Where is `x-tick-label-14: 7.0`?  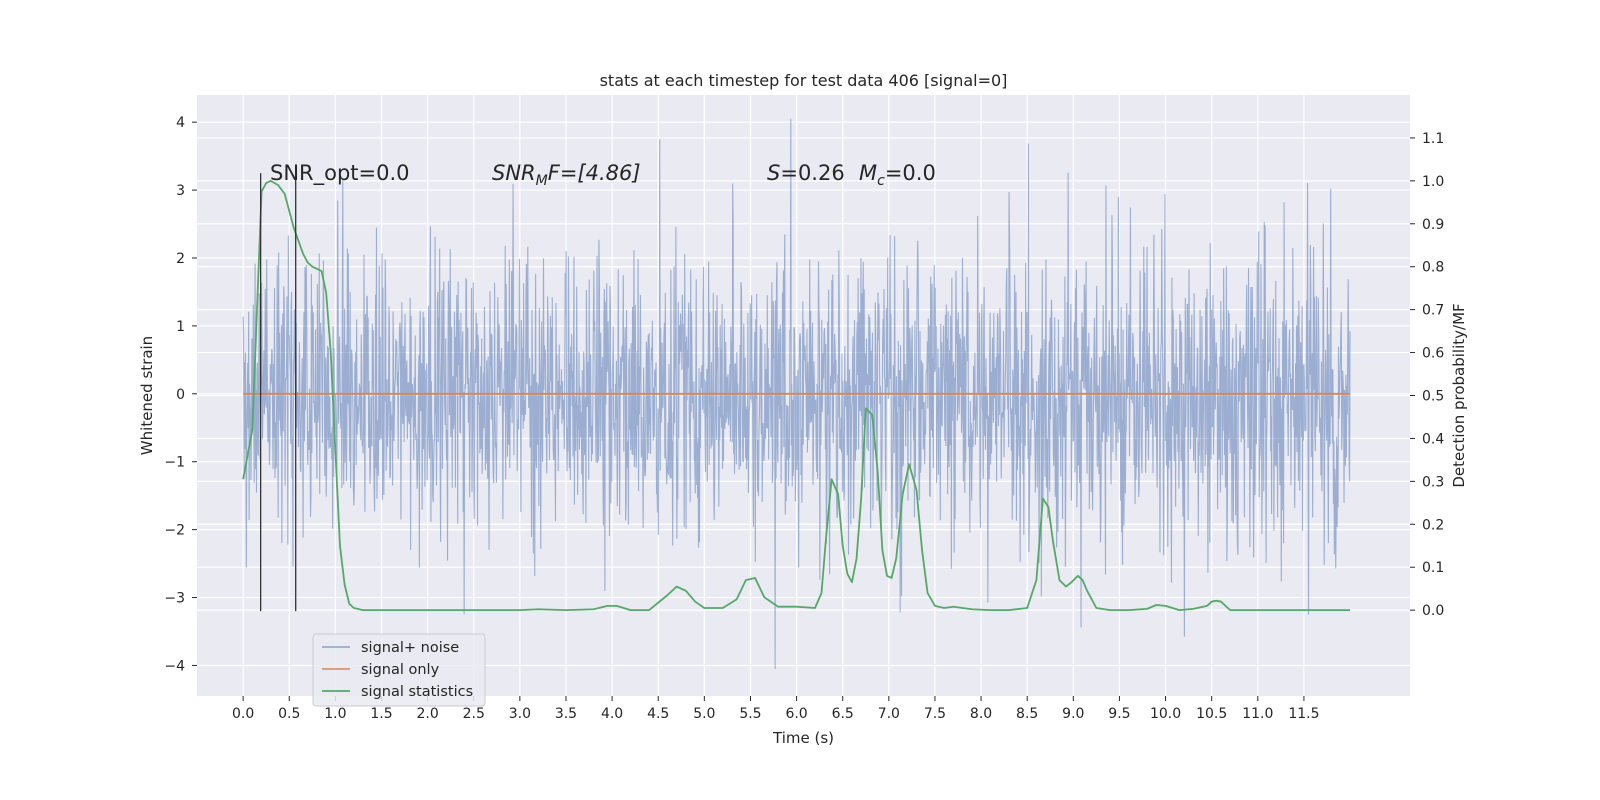
x-tick-label-14: 7.0 is located at coordinates (889, 714).